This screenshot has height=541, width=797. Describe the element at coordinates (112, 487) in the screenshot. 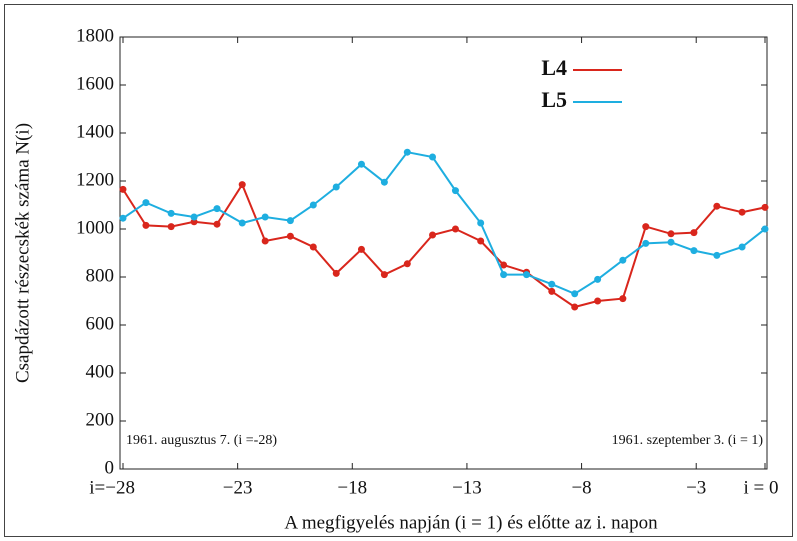

I see `x-tick-label: i=−28` at that location.